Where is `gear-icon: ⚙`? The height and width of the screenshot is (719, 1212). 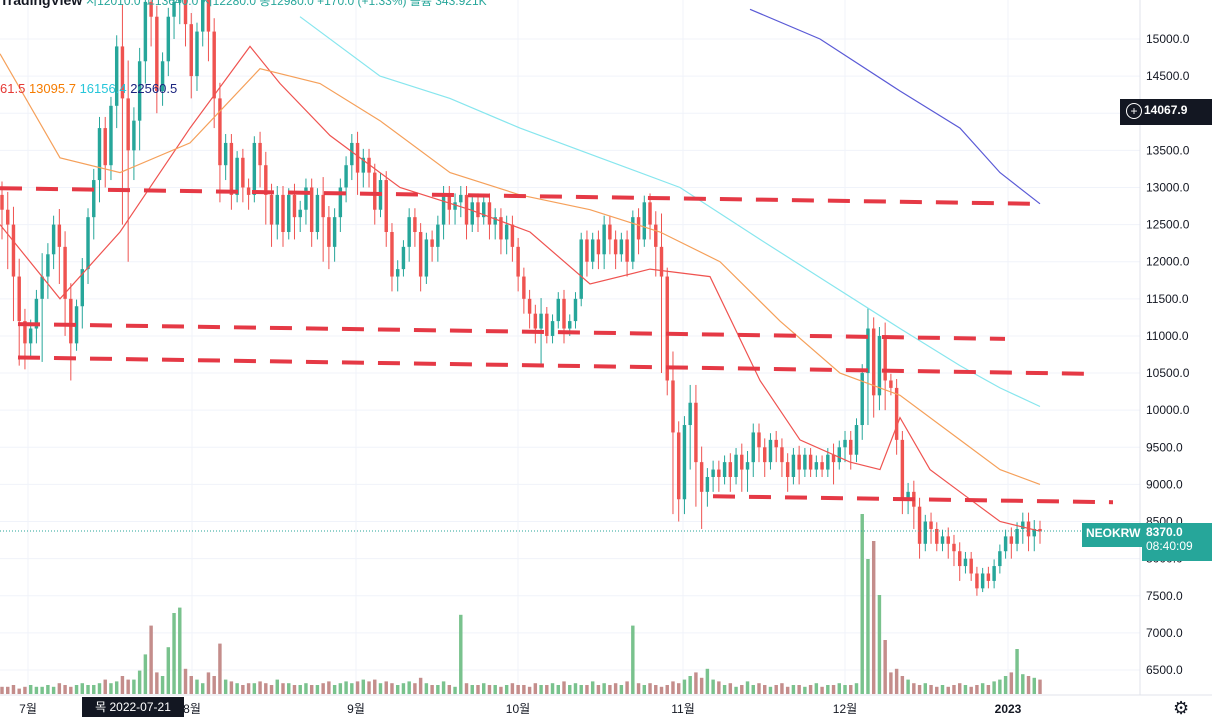
gear-icon: ⚙ is located at coordinates (1181, 708).